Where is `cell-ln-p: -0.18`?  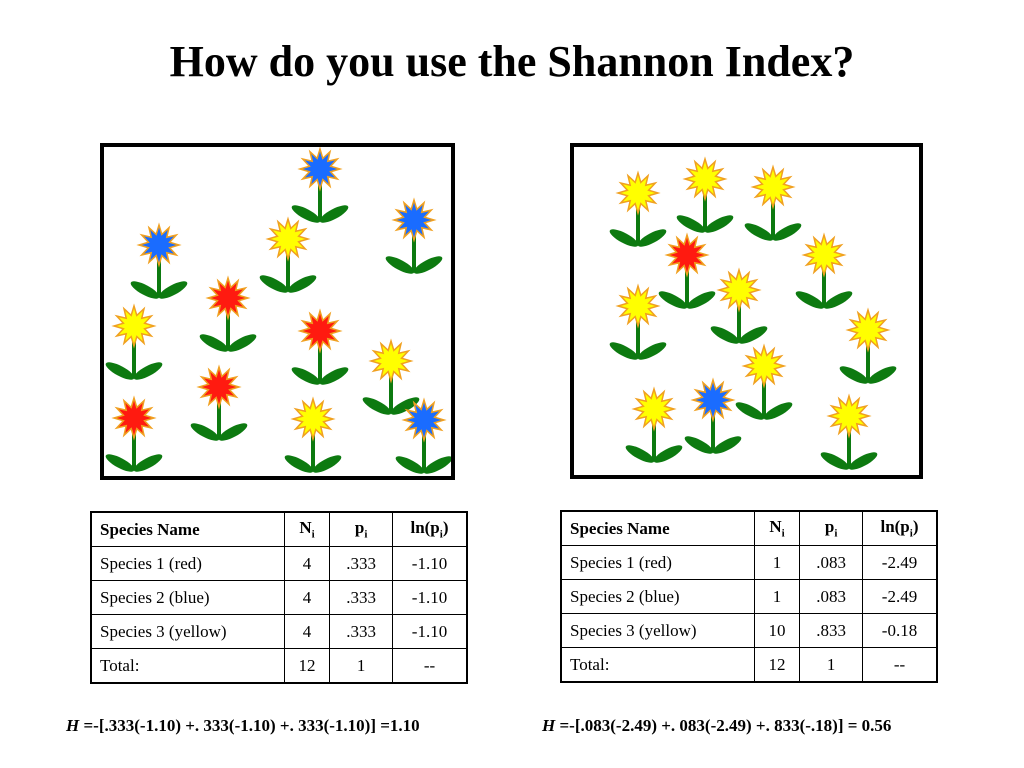 cell-ln-p: -0.18 is located at coordinates (899, 630).